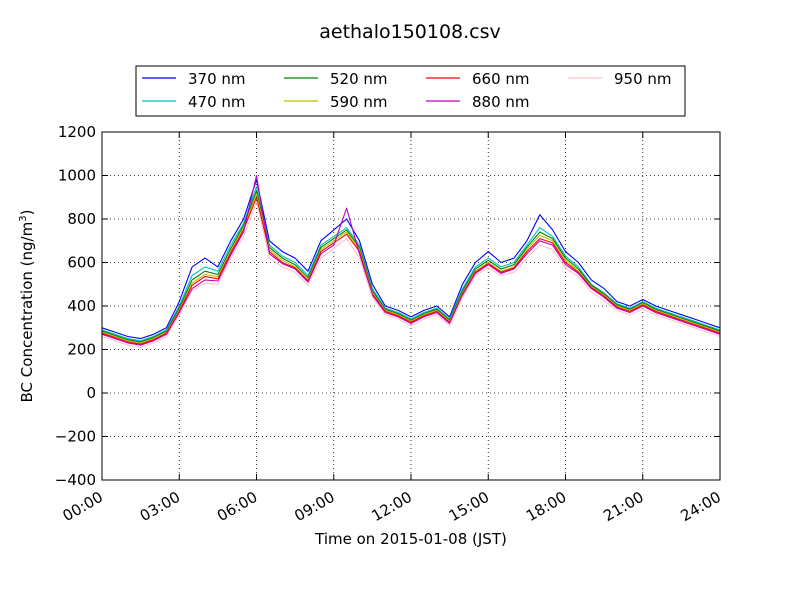 The image size is (800, 600). I want to click on y-tick-label: 400, so click(81, 306).